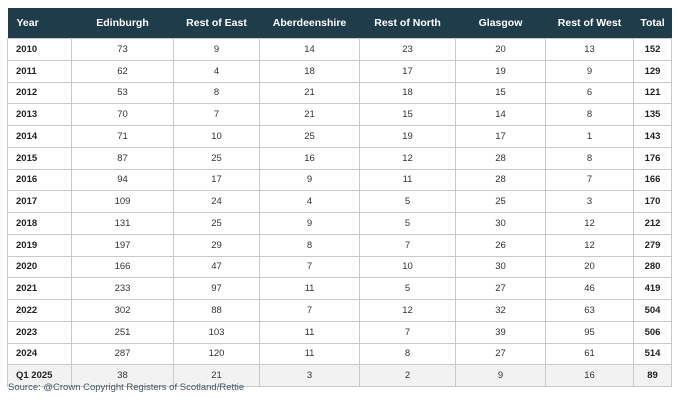 This screenshot has width=678, height=404. Describe the element at coordinates (339, 71) in the screenshot. I see `table-row: 2011 62 4 18 17 19 9 129` at that location.